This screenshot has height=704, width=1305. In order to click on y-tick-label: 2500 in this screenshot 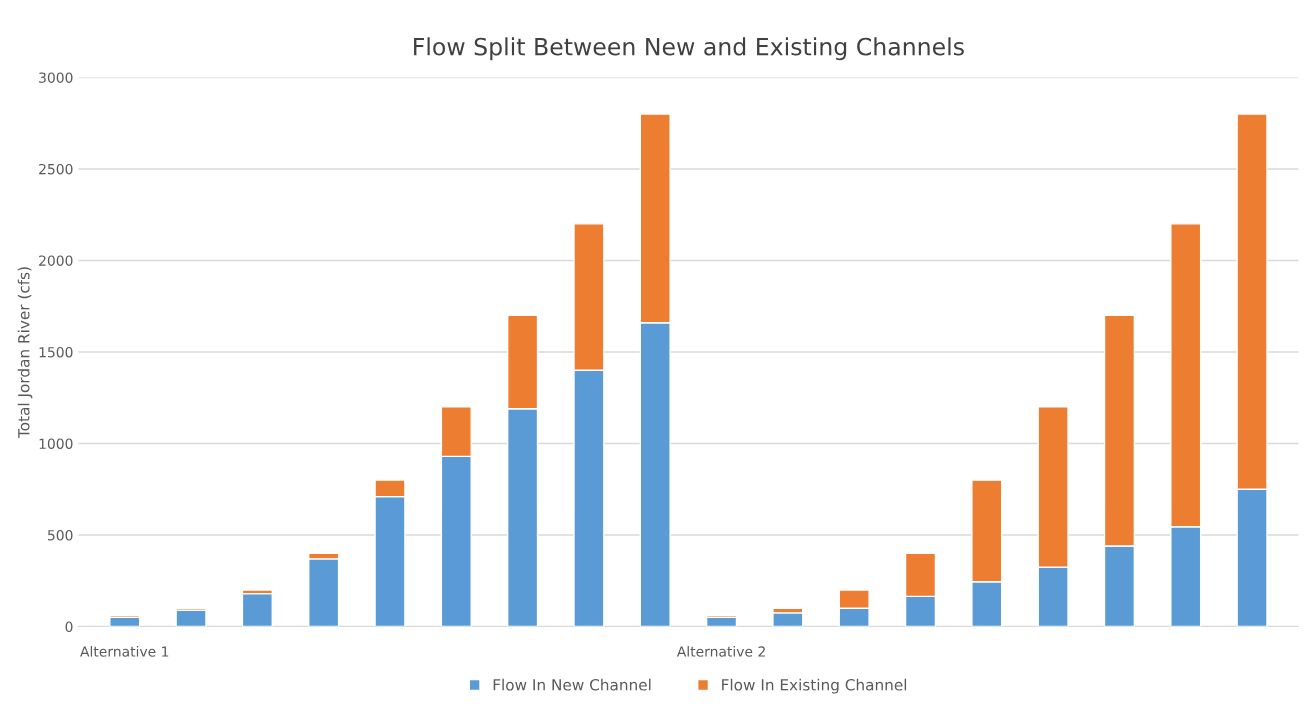, I will do `click(56, 169)`.